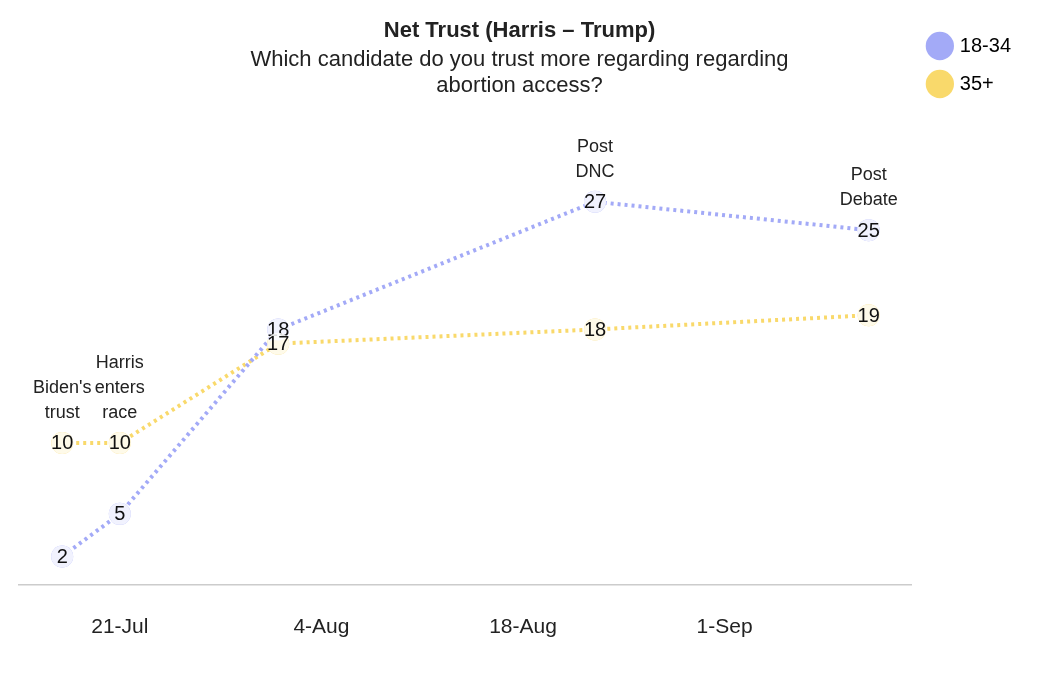  What do you see at coordinates (62, 399) in the screenshot?
I see `annotation: Biden's trust` at bounding box center [62, 399].